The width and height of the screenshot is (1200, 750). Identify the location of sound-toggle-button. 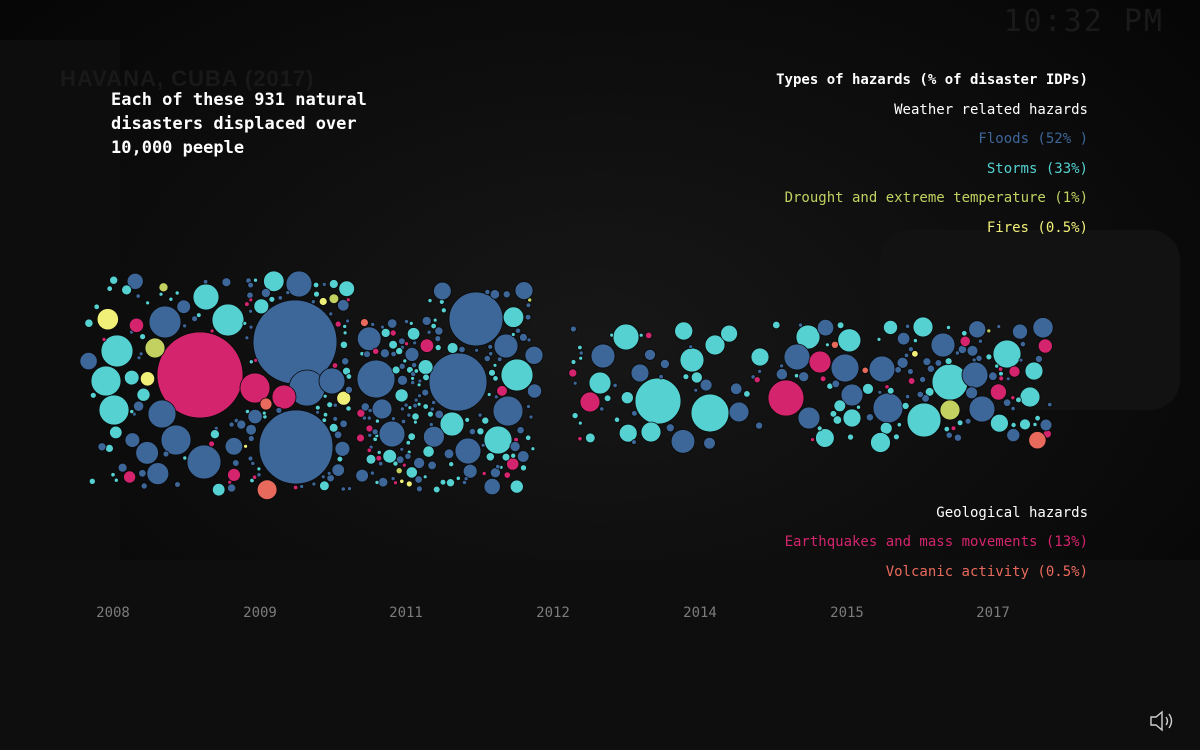
(1162, 721).